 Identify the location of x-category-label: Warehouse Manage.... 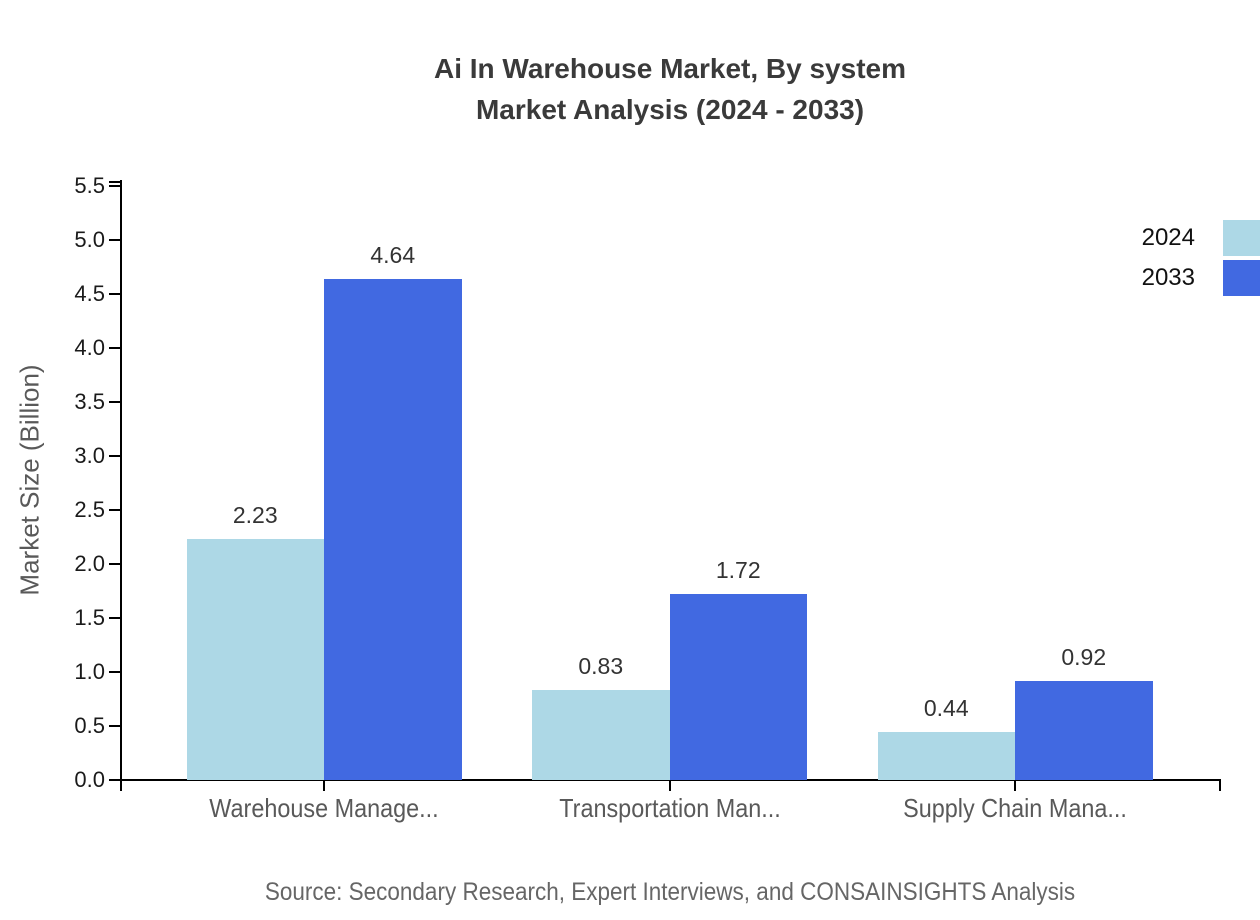
(324, 808).